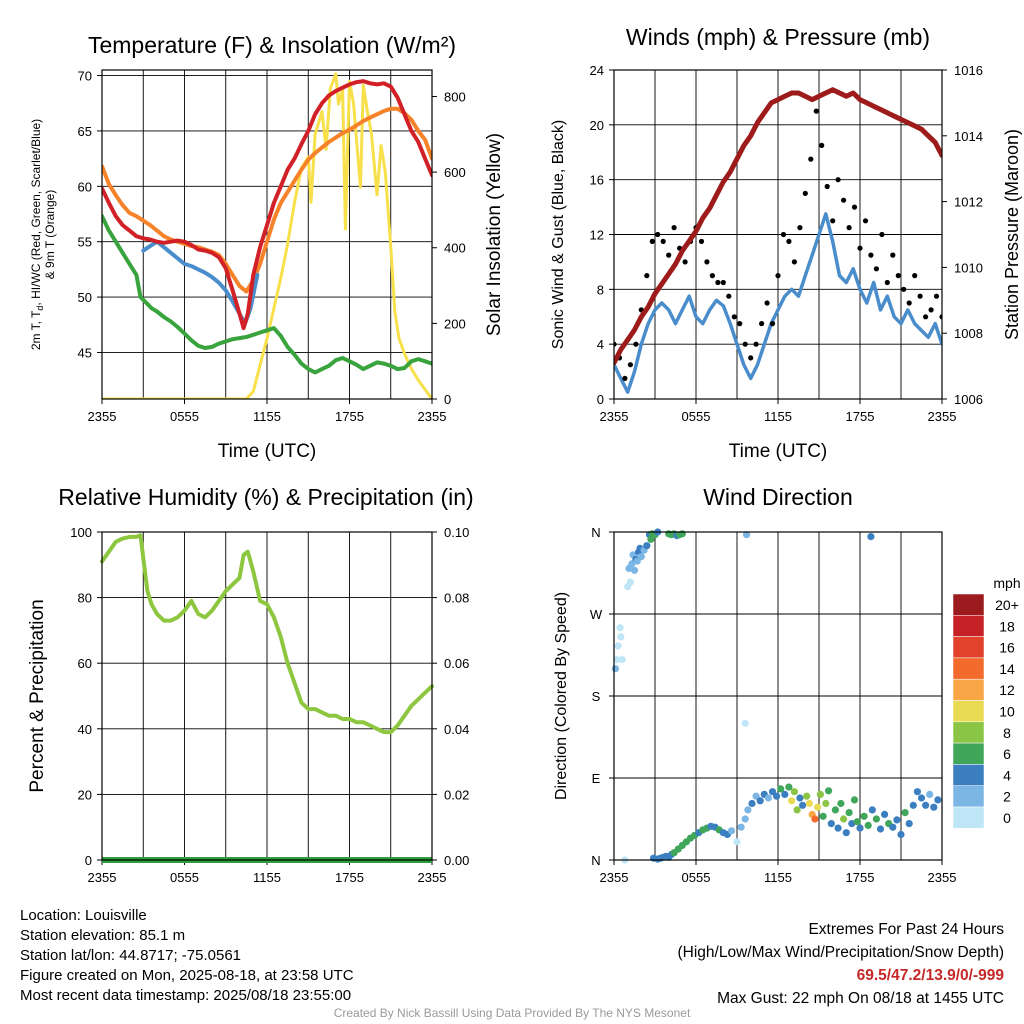 The width and height of the screenshot is (1024, 1024). Describe the element at coordinates (597, 235) in the screenshot. I see `y-tick-label: 12` at that location.